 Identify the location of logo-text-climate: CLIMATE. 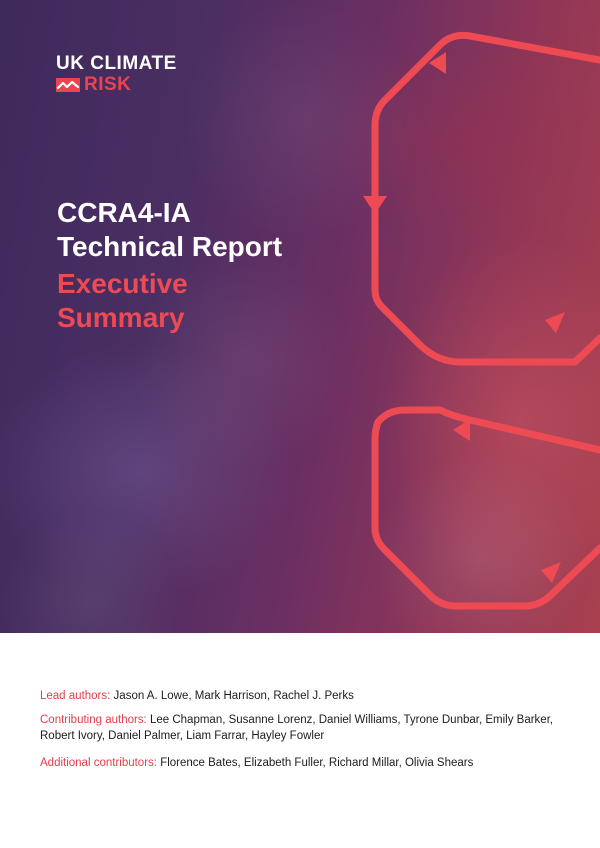
(133, 63).